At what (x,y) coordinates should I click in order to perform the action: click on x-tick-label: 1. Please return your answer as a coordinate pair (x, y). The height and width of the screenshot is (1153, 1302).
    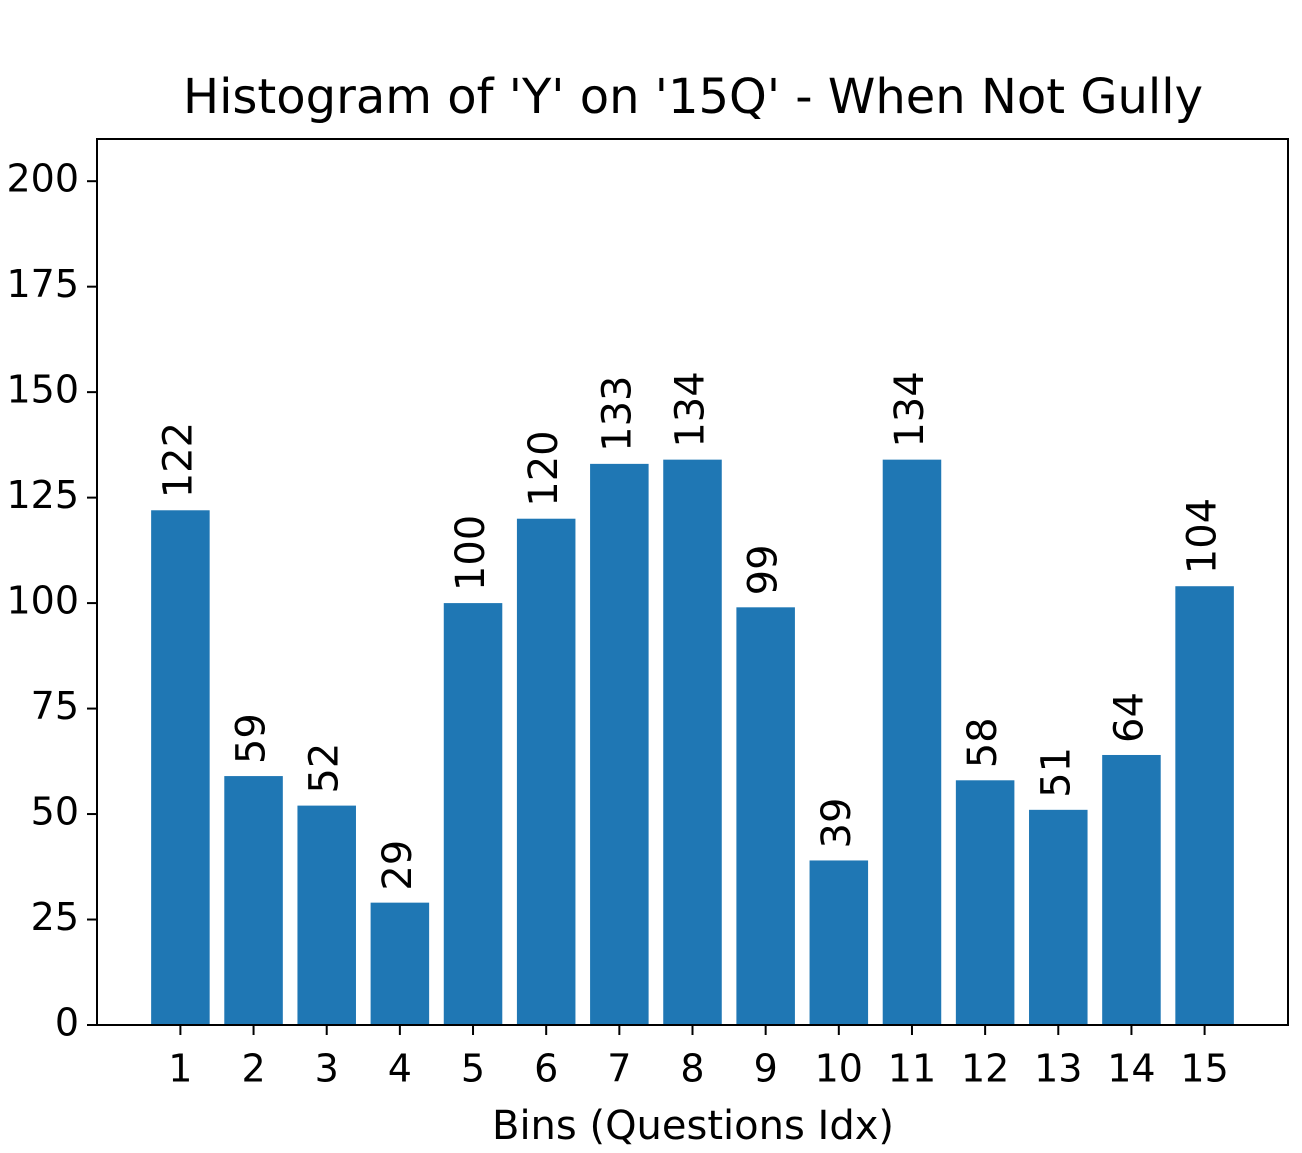
    Looking at the image, I should click on (180, 1069).